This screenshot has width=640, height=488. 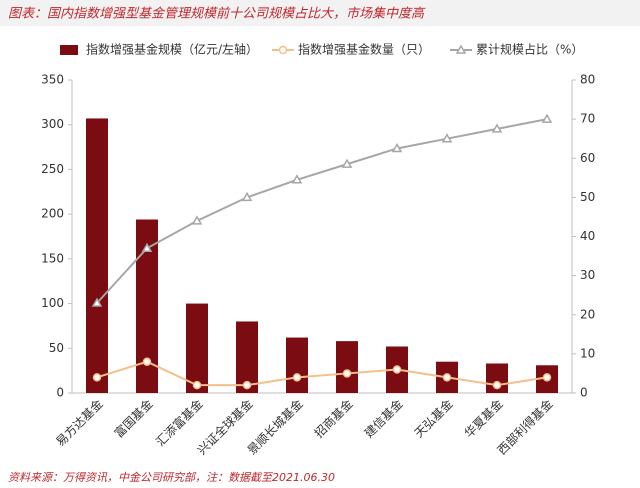 What do you see at coordinates (69, 50) in the screenshot?
I see `legend-swatch` at bounding box center [69, 50].